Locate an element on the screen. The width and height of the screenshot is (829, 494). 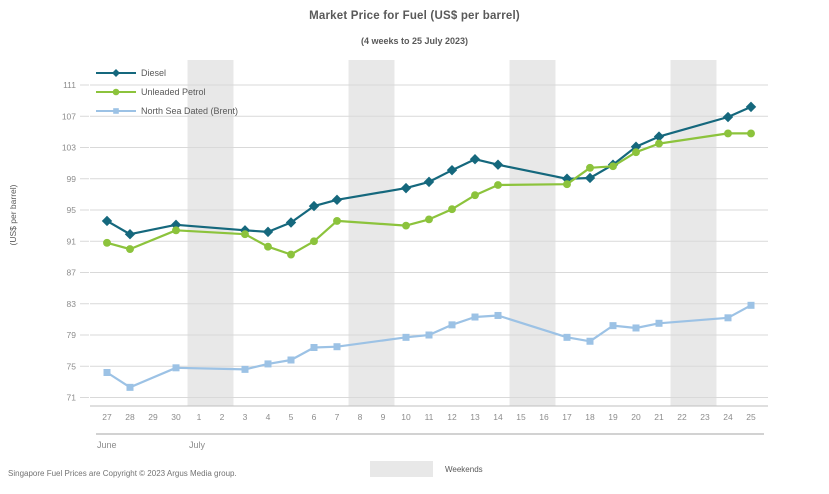
y-tick-label: 71 is located at coordinates (72, 398).